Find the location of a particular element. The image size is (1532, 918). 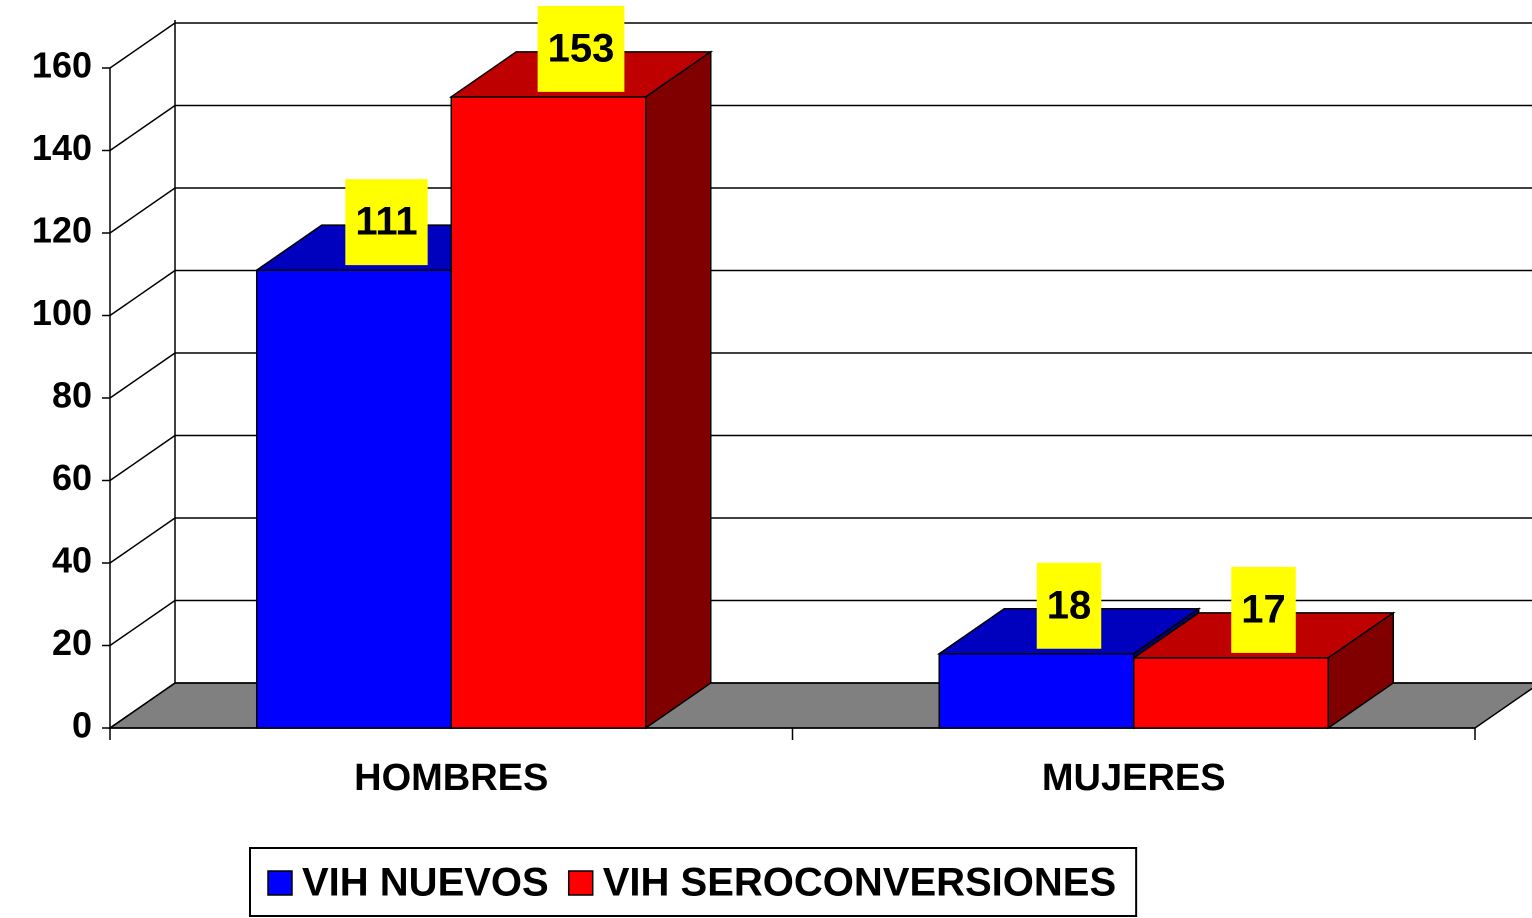

value-label: 153 is located at coordinates (581, 48).